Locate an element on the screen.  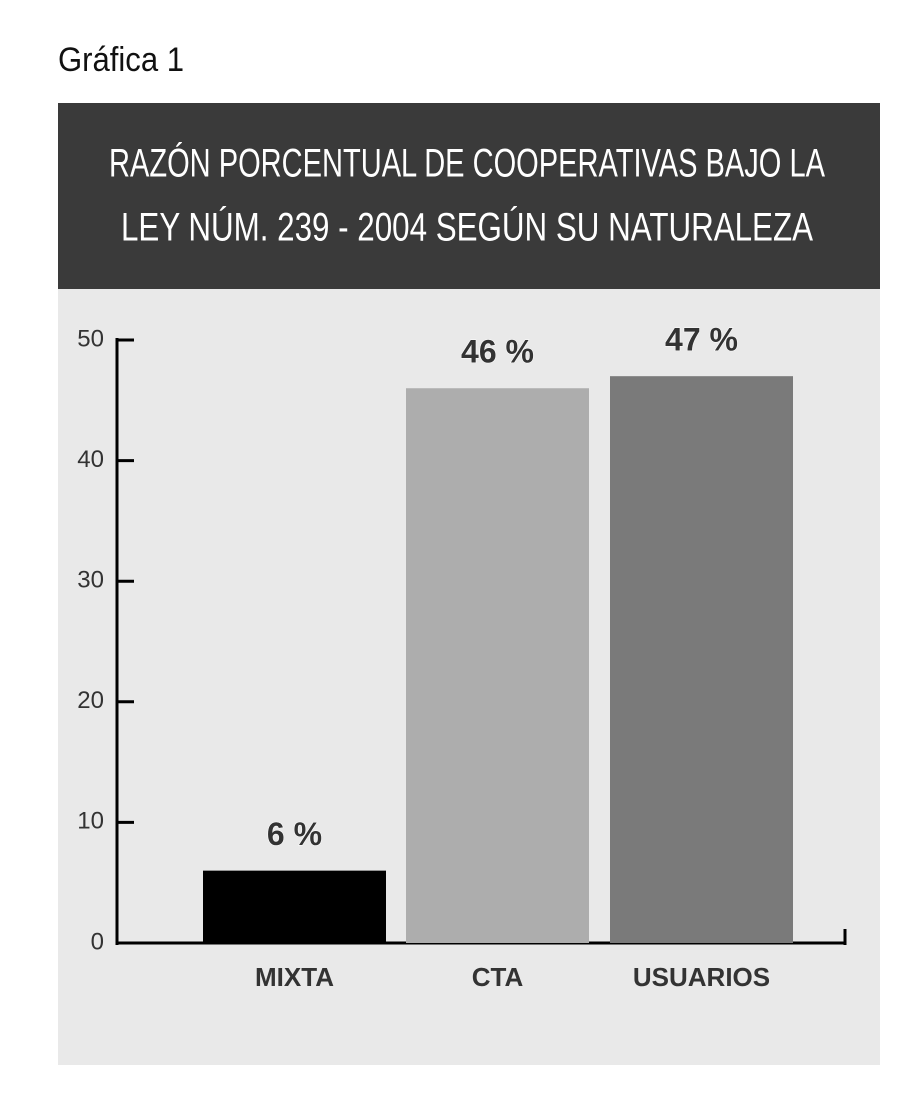
chart-title: RAZÓN PORCENTUAL DE COOPERATIVAS BAJO LA is located at coordinates (467, 163).